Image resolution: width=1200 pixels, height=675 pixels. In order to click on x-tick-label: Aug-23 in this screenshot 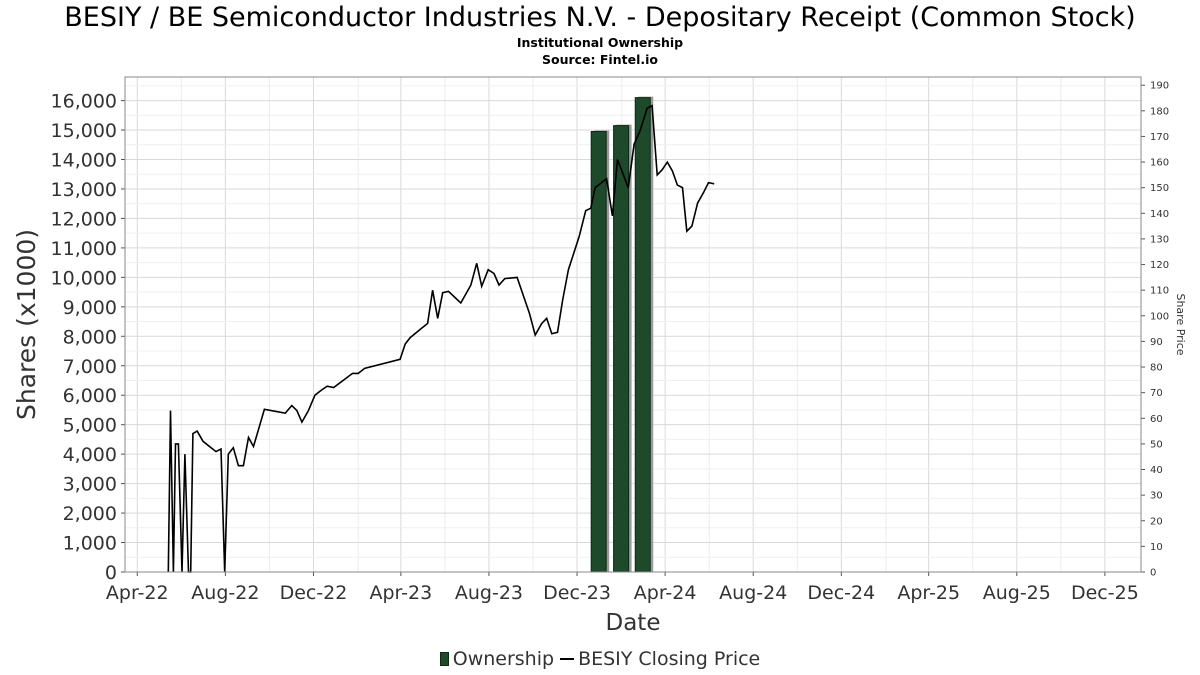, I will do `click(489, 593)`.